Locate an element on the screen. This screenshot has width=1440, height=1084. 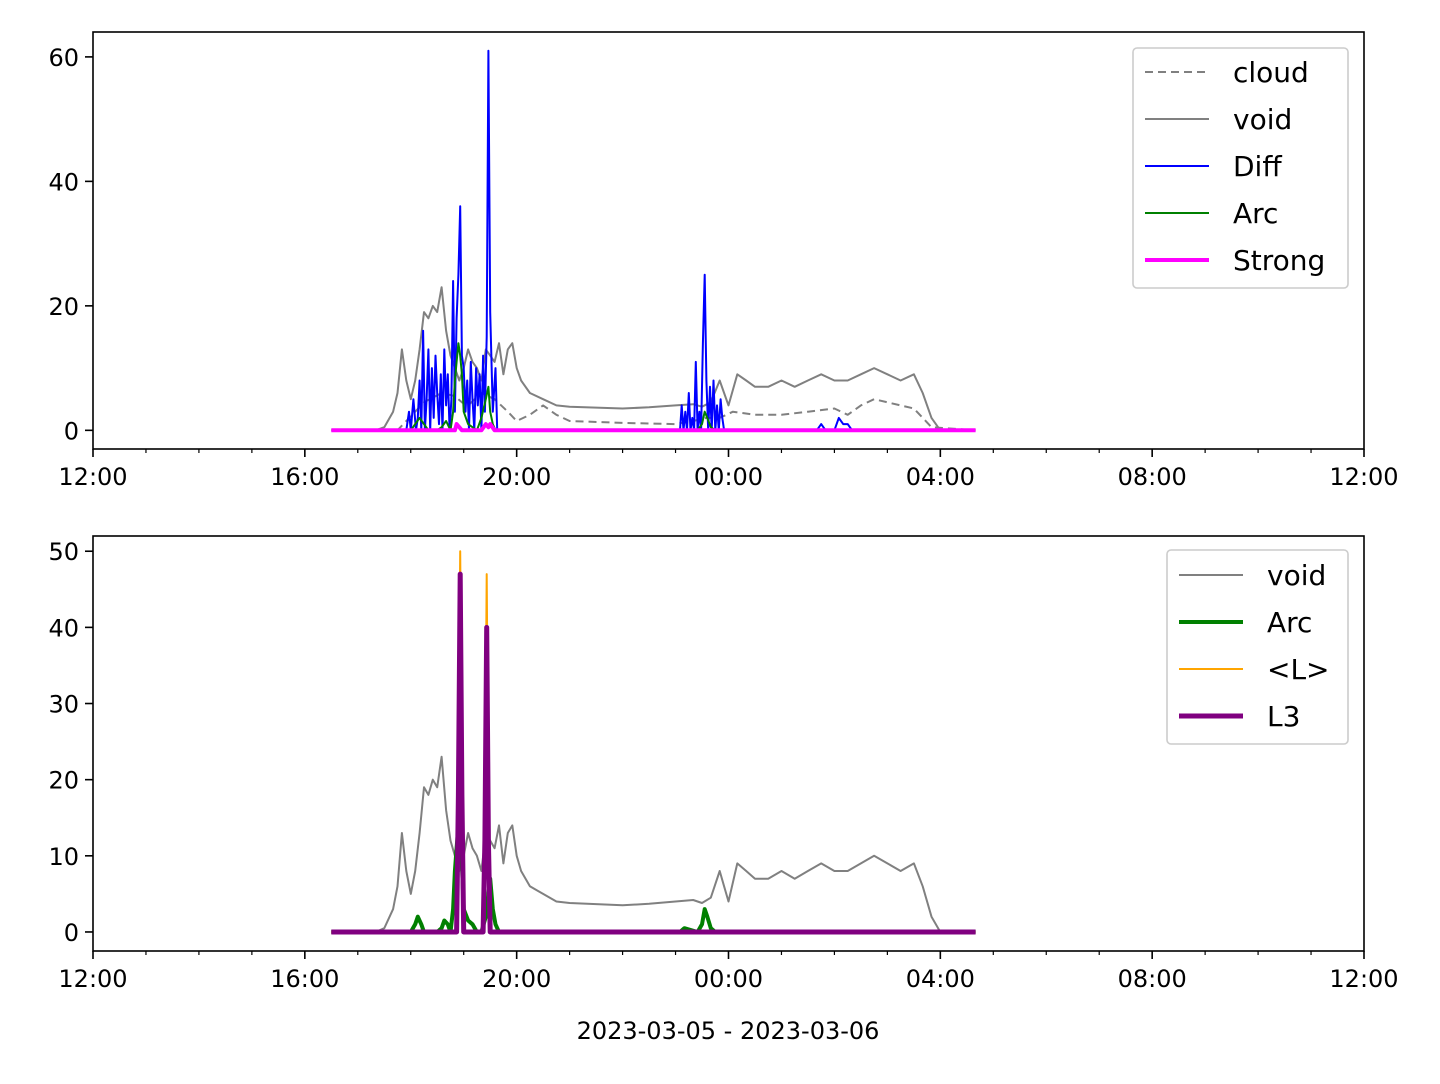
x-axis-label: 2023-03-05 - 2023-03-06 is located at coordinates (728, 1031).